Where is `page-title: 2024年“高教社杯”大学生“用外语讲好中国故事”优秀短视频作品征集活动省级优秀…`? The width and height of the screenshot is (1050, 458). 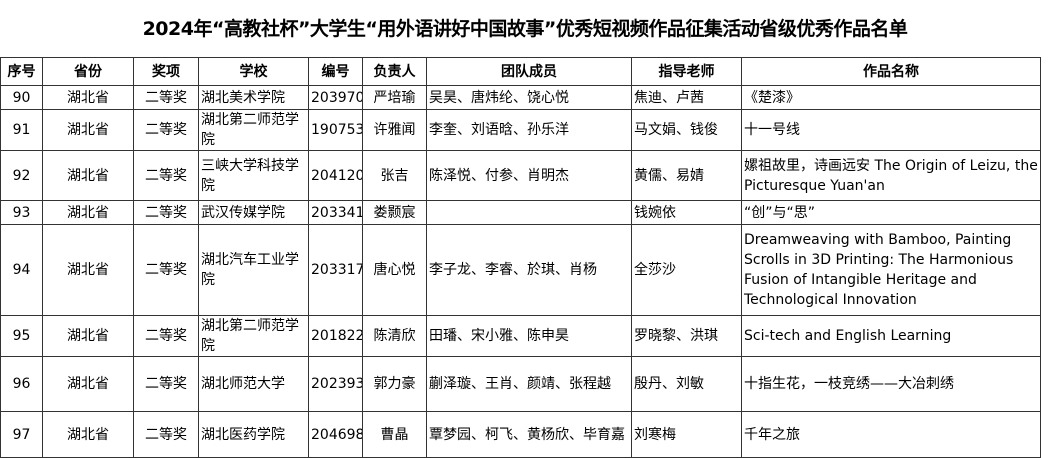
page-title: 2024年“高教社杯”大学生“用外语讲好中国故事”优秀短视频作品征集活动省级优秀… is located at coordinates (525, 29).